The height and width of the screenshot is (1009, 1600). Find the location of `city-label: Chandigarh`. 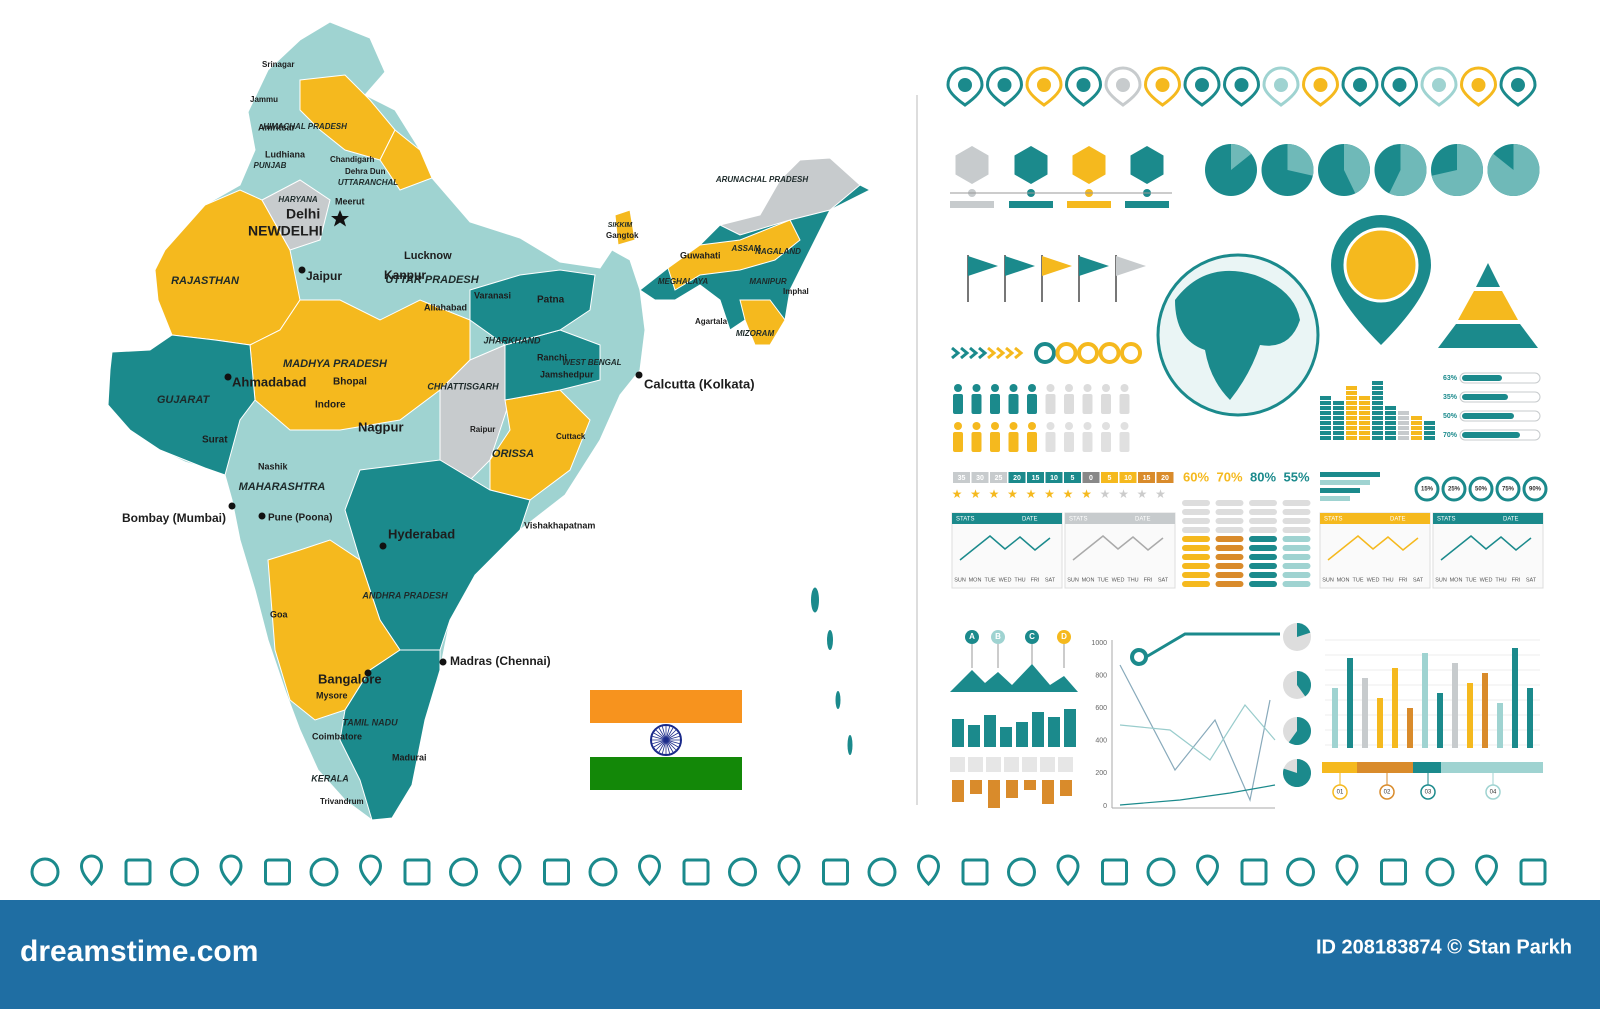

city-label: Chandigarh is located at coordinates (352, 159).